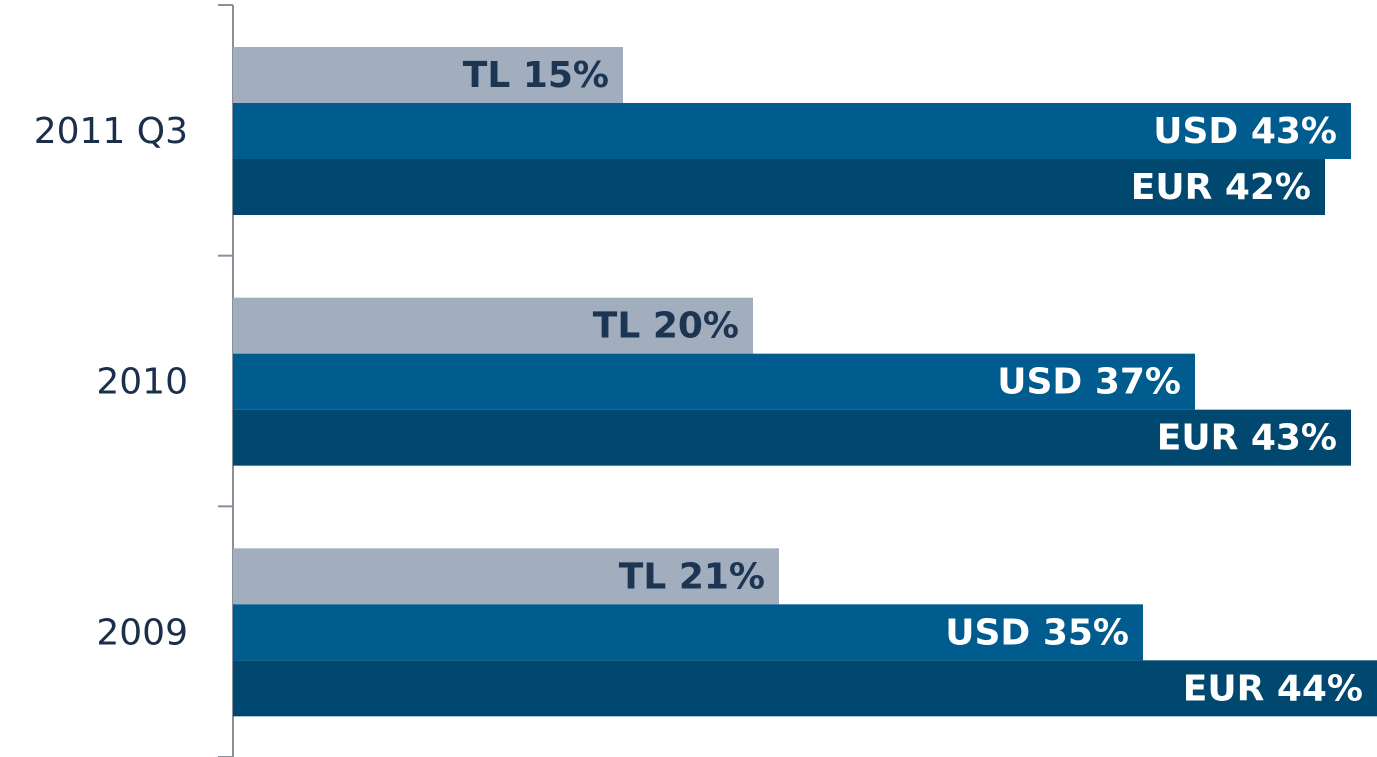  I want to click on value-label: USD 43%, so click(1245, 131).